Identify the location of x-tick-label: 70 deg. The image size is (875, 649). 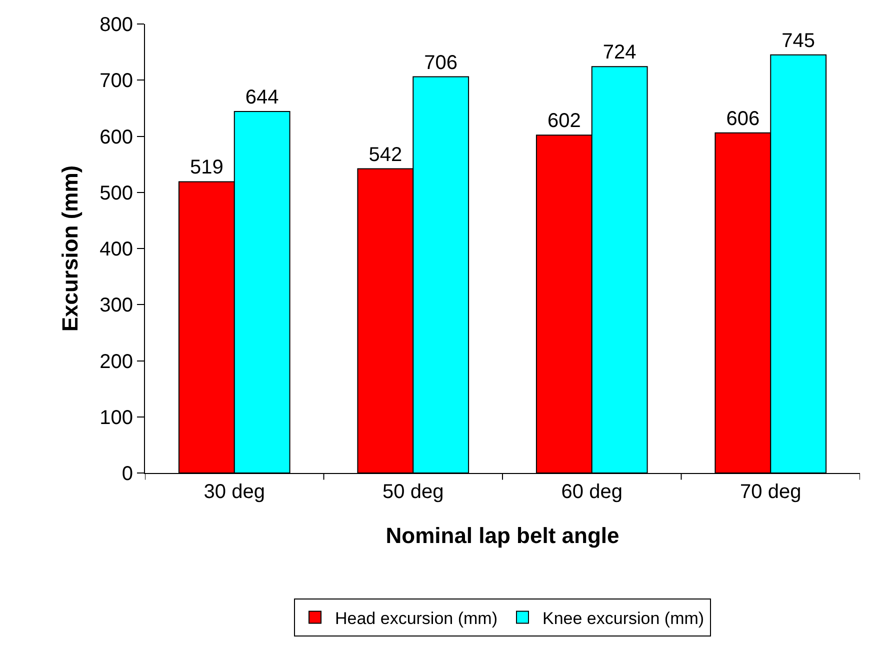
(771, 492).